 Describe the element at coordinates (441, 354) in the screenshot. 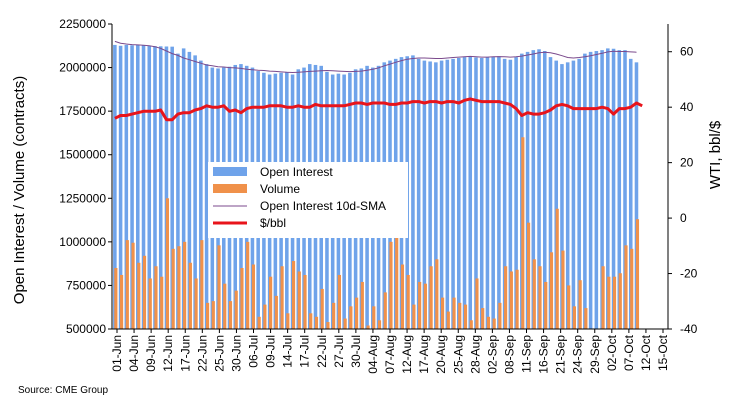

I see `x-tick-label: 20-Aug` at that location.